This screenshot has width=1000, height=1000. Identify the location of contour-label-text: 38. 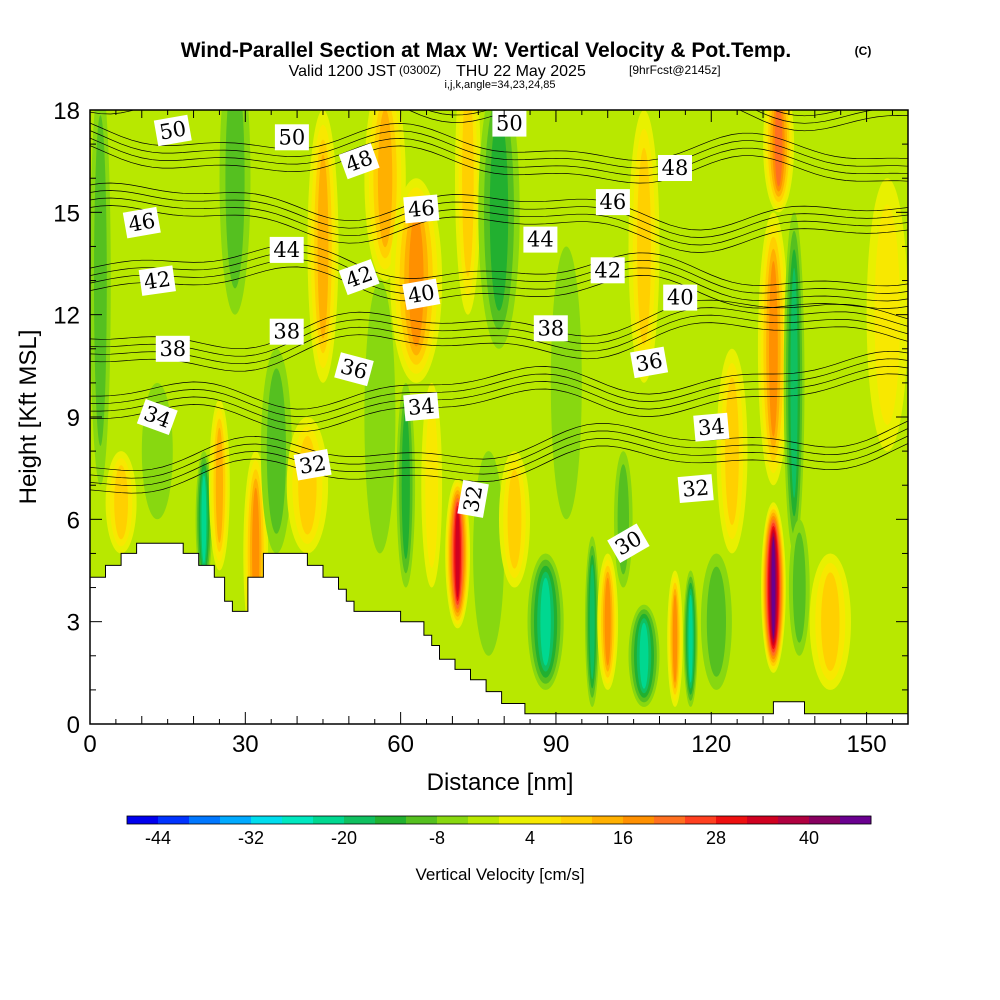
(286, 332).